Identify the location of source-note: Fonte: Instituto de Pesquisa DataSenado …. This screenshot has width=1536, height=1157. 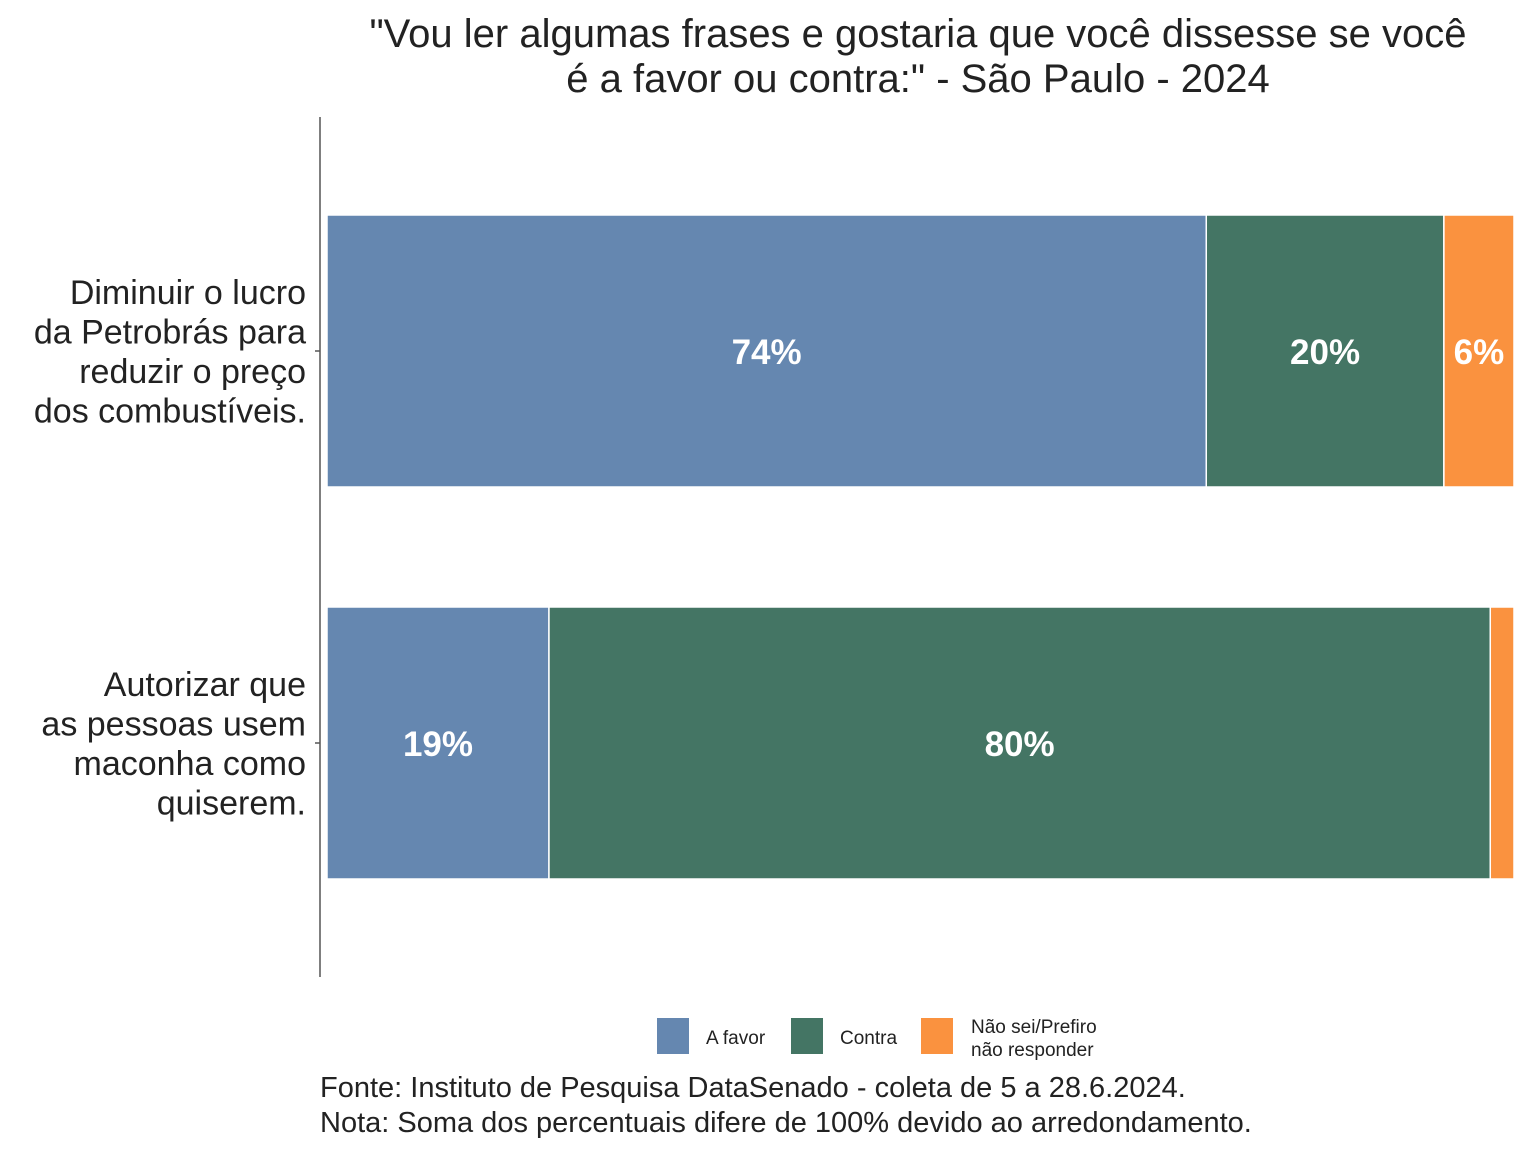
(753, 1088).